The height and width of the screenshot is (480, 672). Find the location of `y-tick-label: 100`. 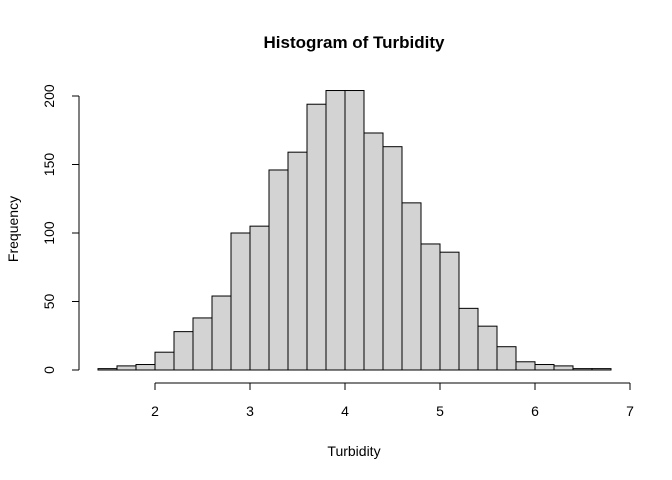

y-tick-label: 100 is located at coordinates (49, 233).